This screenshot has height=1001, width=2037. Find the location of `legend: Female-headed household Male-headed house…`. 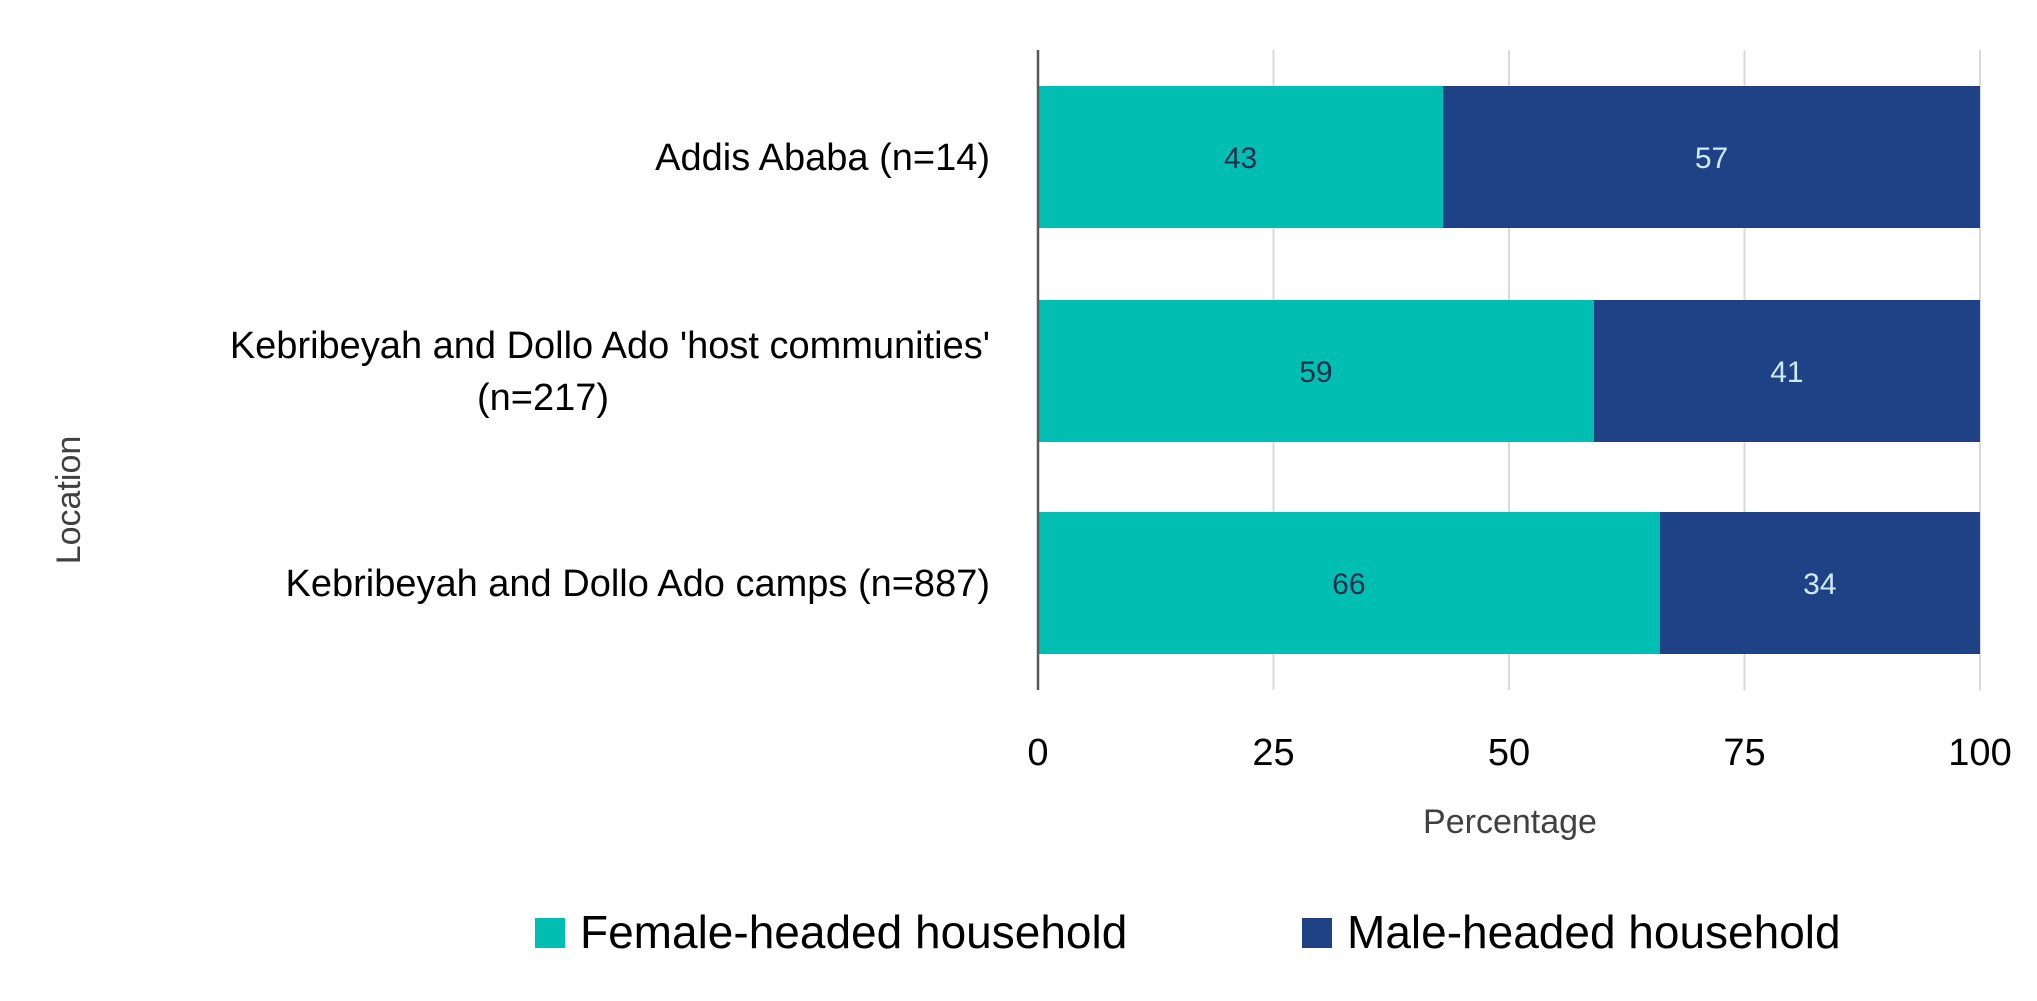

legend: Female-headed household Male-headed house… is located at coordinates (1188, 932).